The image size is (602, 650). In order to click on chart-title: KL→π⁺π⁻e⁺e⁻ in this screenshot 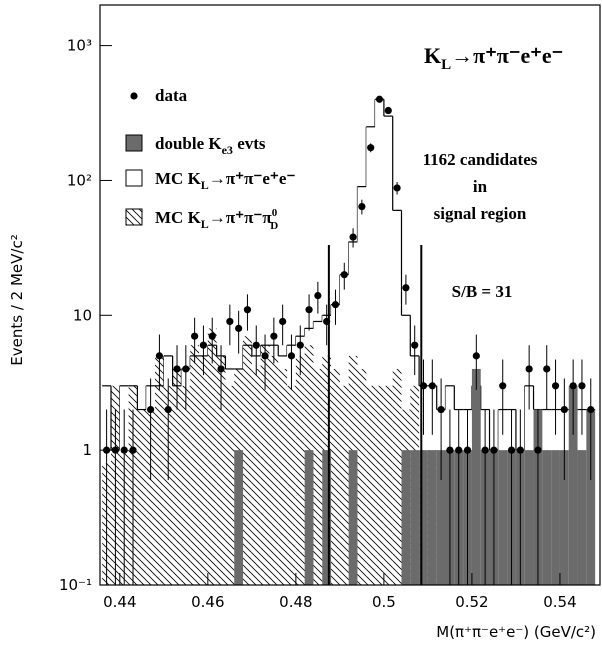, I will do `click(493, 58)`.